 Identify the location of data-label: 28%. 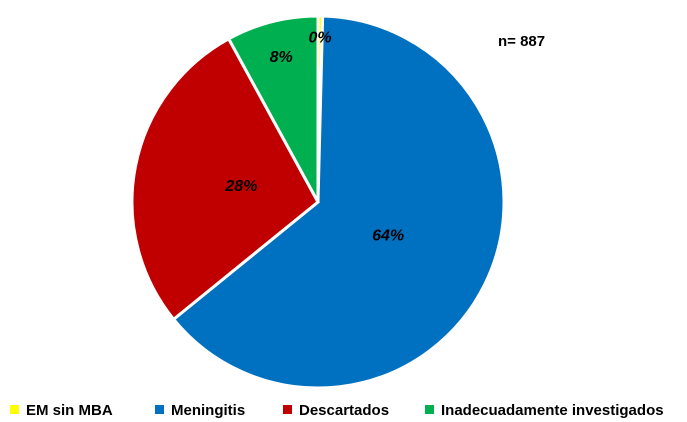
(240, 186).